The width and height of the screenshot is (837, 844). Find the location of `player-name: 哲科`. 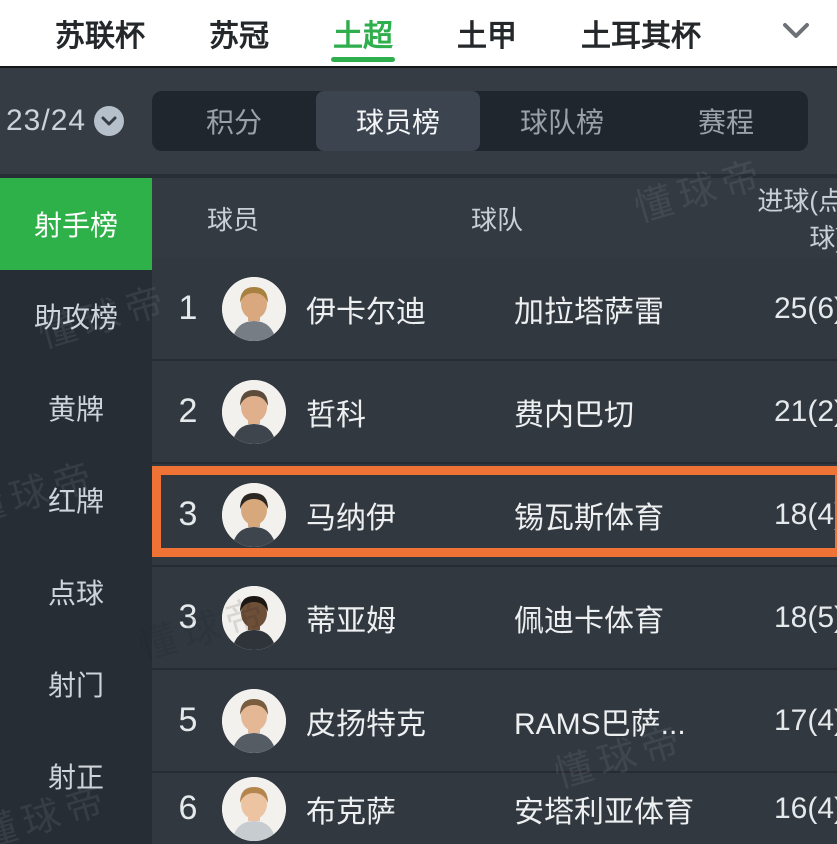

player-name: 哲科 is located at coordinates (336, 415).